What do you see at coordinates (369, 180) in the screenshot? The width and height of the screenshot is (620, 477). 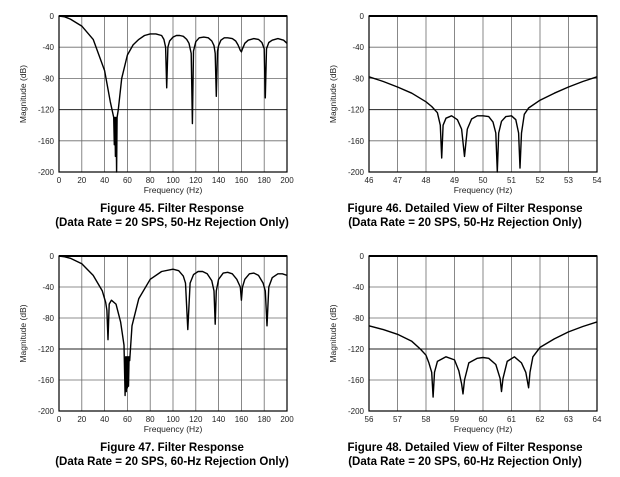 I see `x-tick-label: 46` at bounding box center [369, 180].